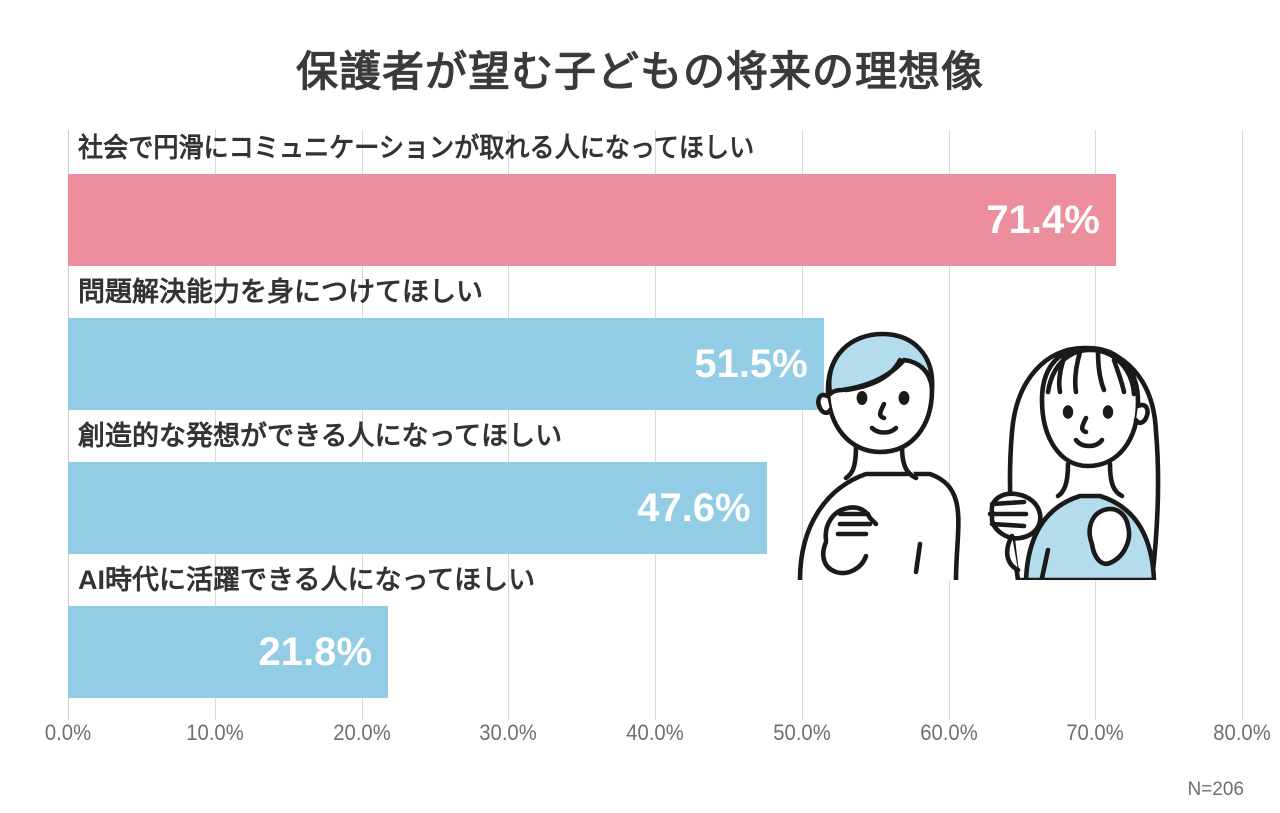  Describe the element at coordinates (1242, 425) in the screenshot. I see `gridline-80.0pct` at that location.